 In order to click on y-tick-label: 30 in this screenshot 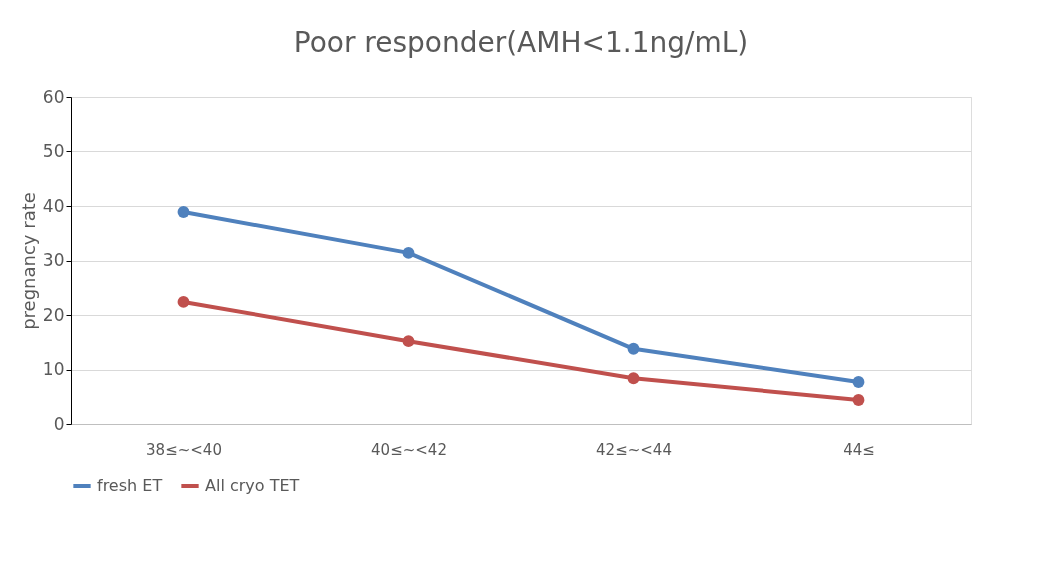, I will do `click(53, 260)`.